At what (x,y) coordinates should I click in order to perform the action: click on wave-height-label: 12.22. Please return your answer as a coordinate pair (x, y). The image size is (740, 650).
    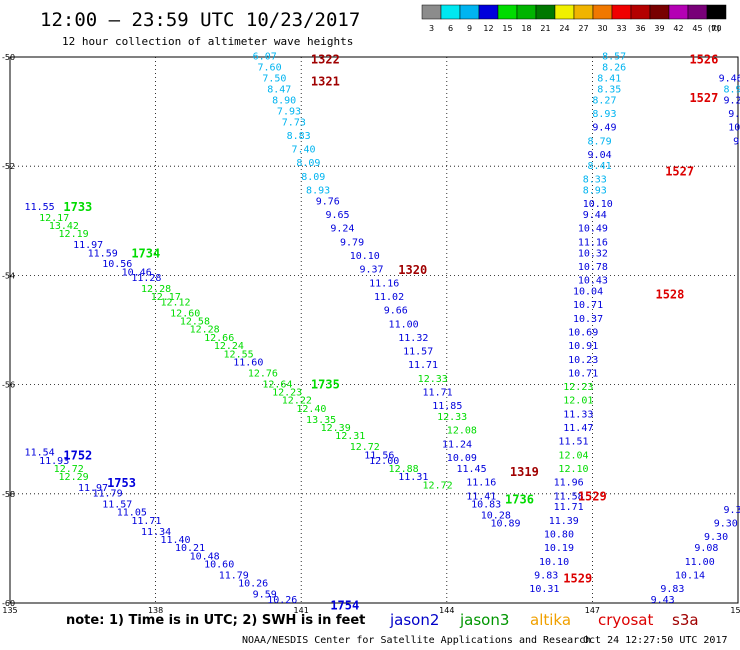
    Looking at the image, I should click on (297, 401).